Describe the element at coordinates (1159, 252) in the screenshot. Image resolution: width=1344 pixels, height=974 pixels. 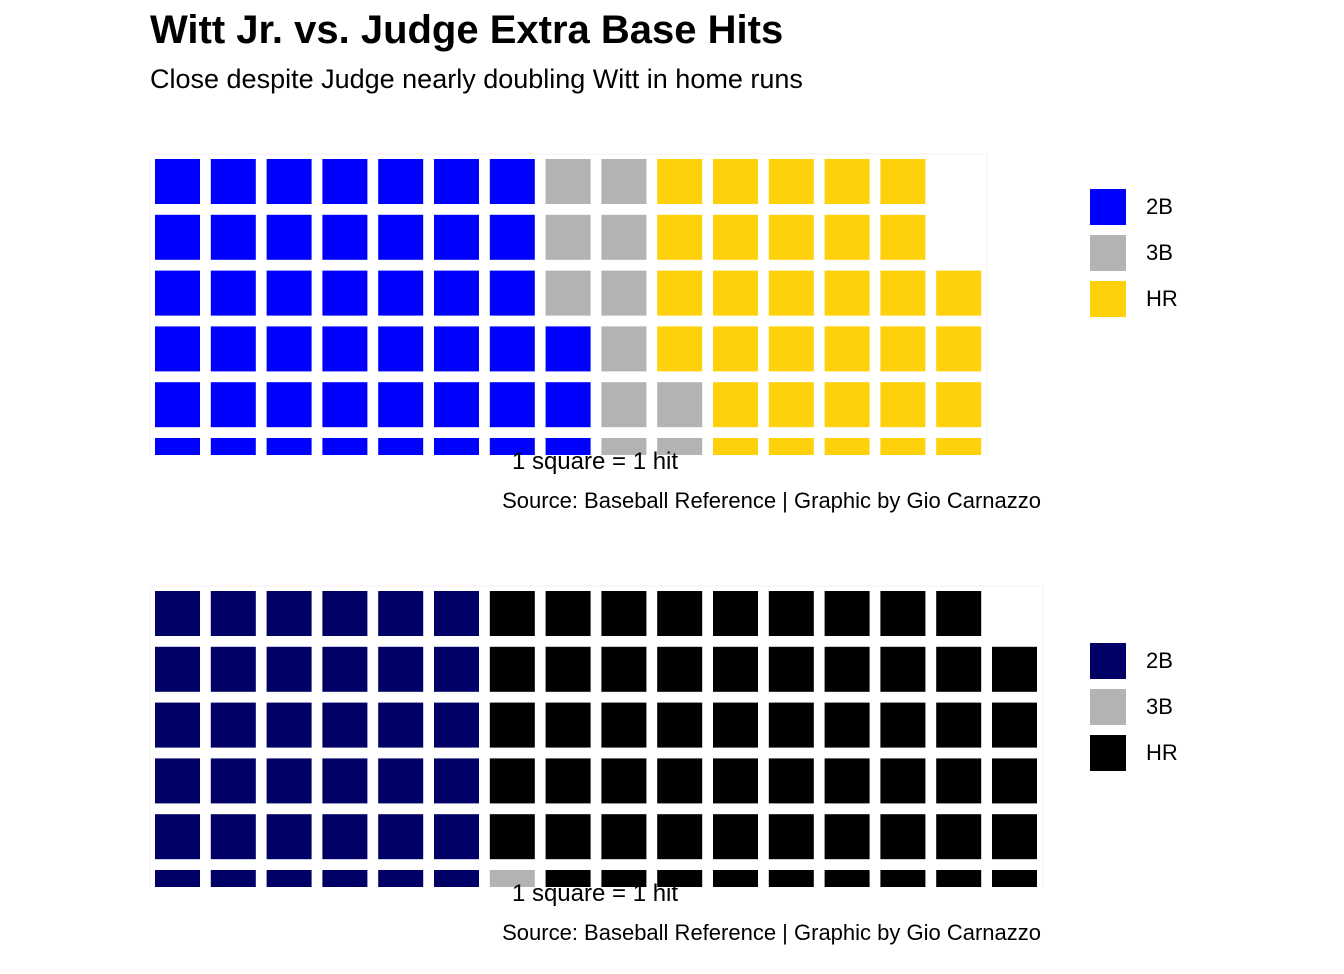
I see `legend-label-3b: 3B` at that location.